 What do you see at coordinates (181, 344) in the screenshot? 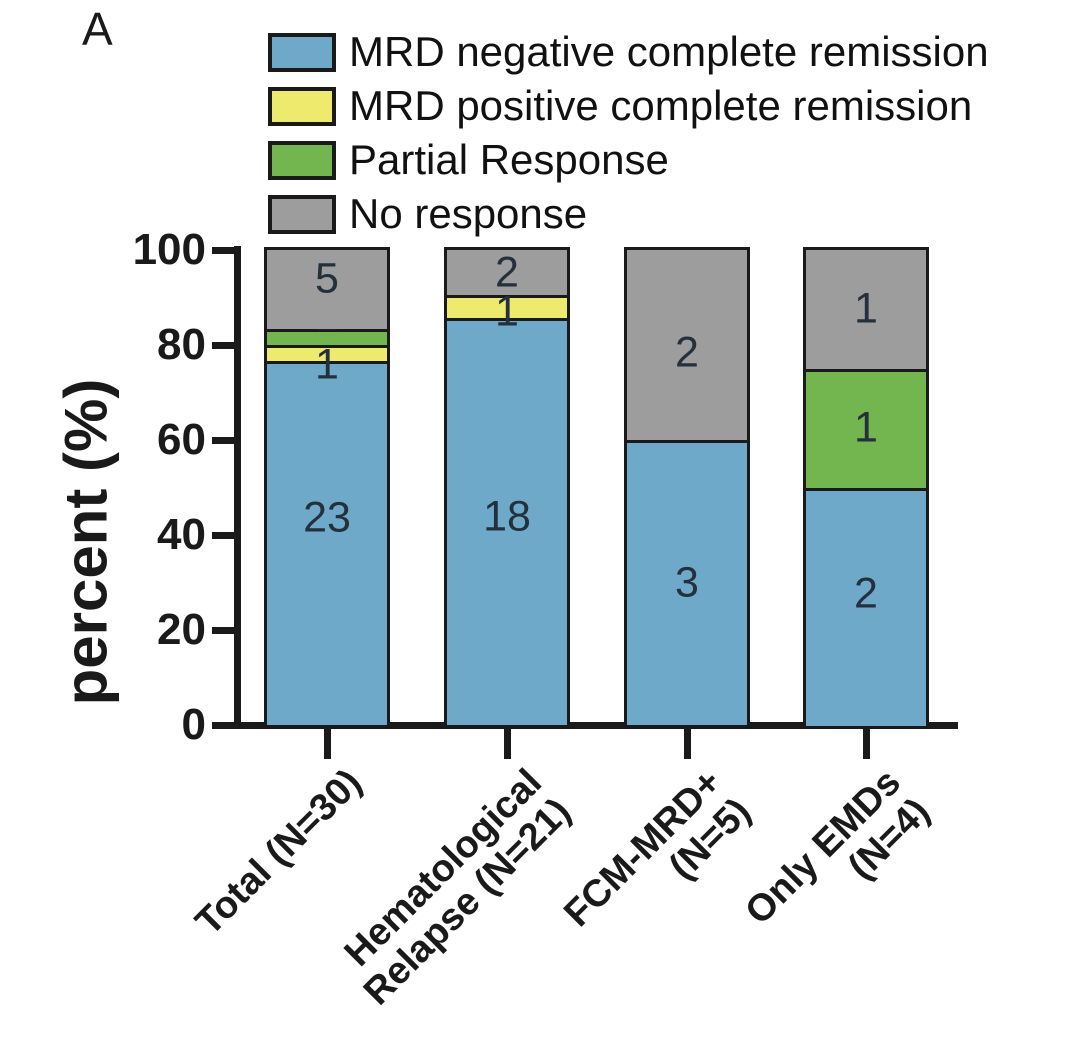
I see `y-tick-label: 80` at bounding box center [181, 344].